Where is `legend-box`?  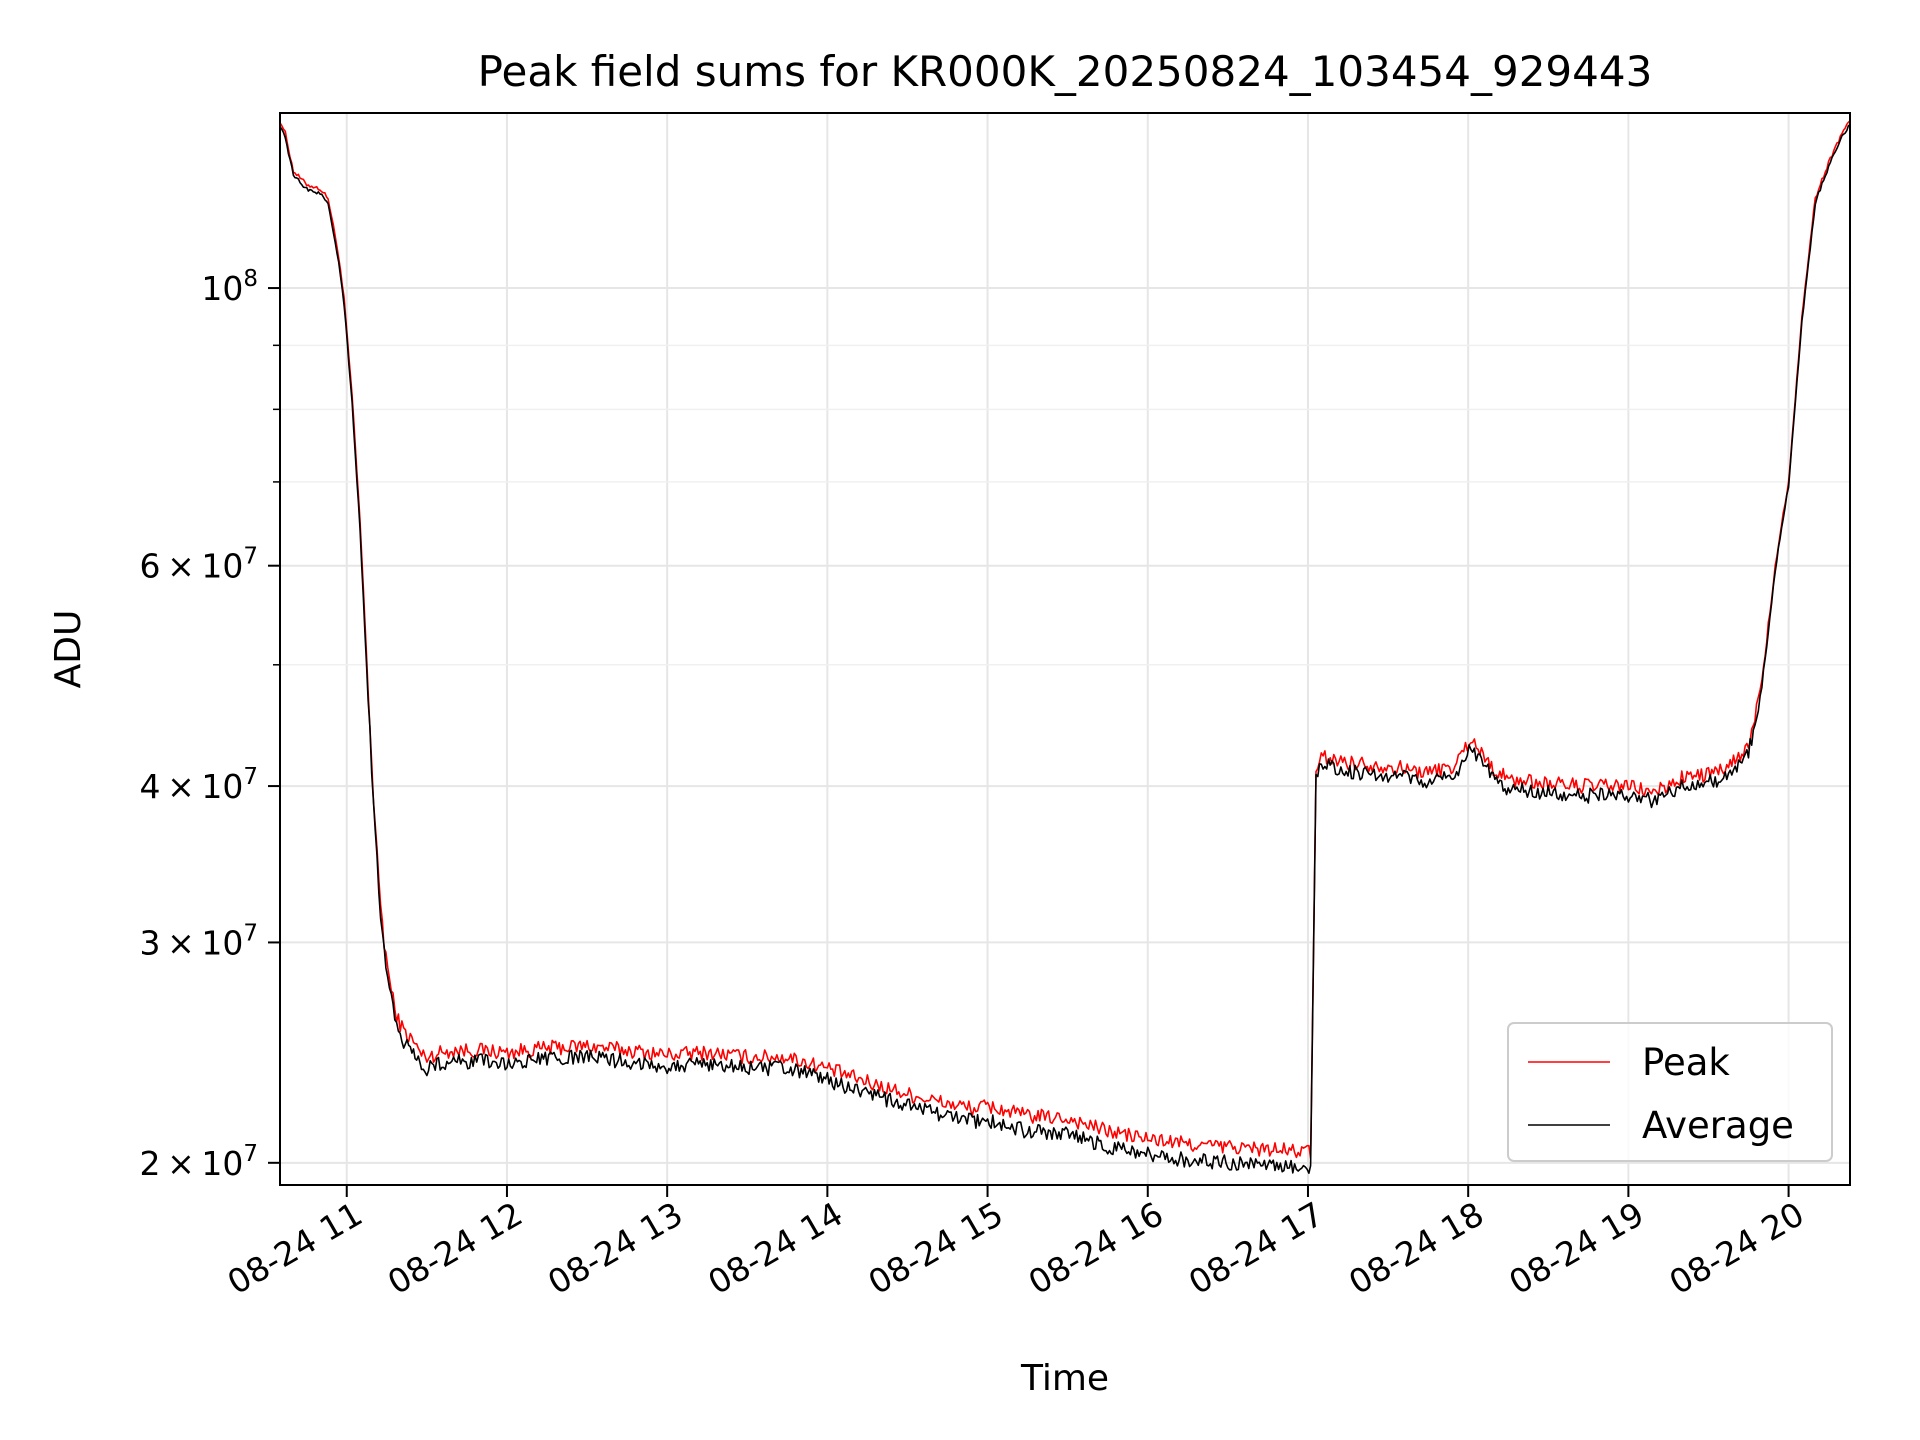 legend-box is located at coordinates (1670, 1092).